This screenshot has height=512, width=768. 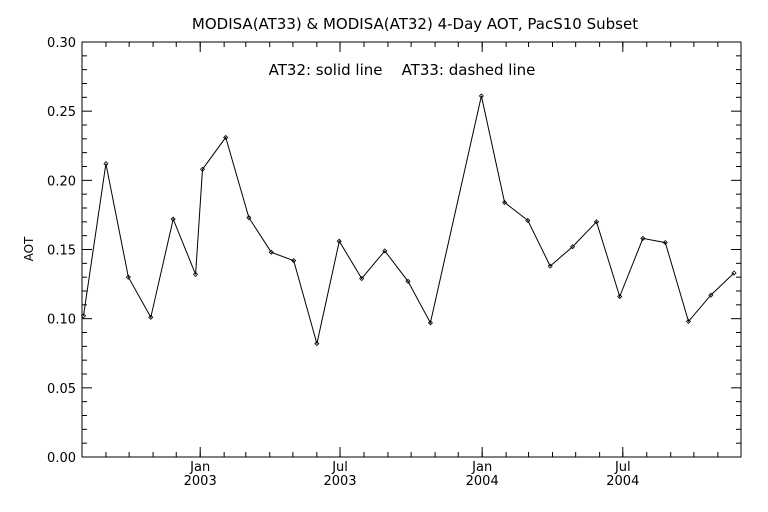 I want to click on y-tick-label: 0.15, so click(x=61, y=251).